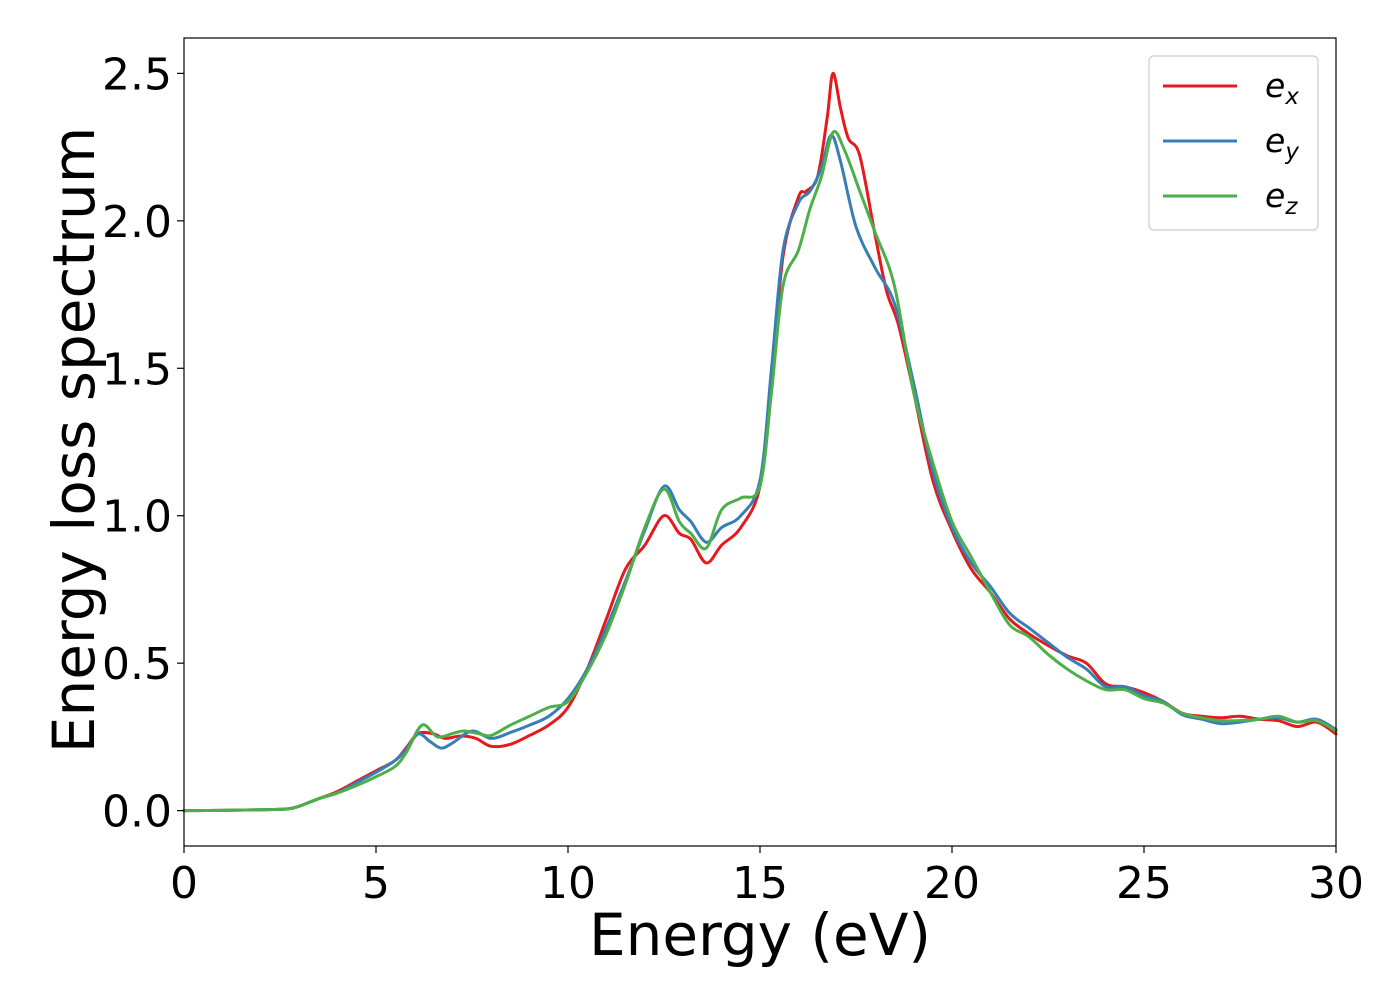 The width and height of the screenshot is (1400, 1000). What do you see at coordinates (568, 883) in the screenshot?
I see `x-tick-label: 10` at bounding box center [568, 883].